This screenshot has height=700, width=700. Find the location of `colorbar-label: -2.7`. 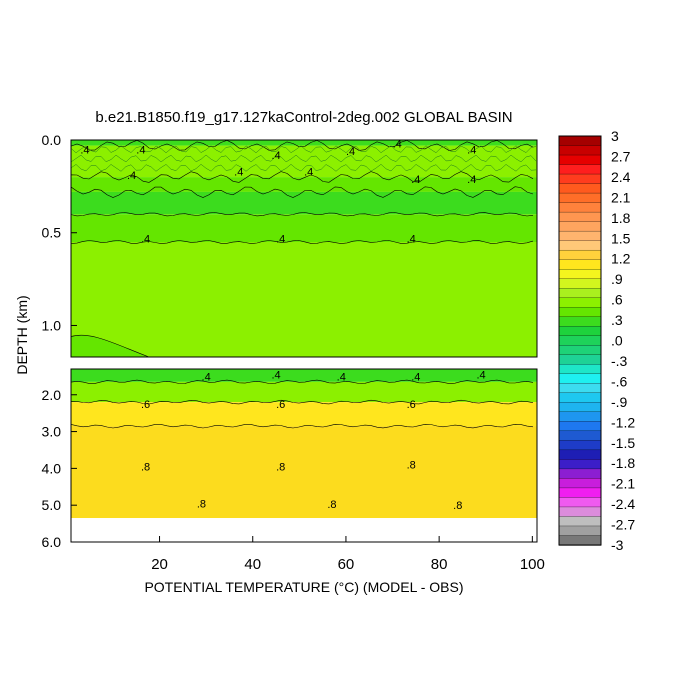

colorbar-label: -2.7 is located at coordinates (623, 525).